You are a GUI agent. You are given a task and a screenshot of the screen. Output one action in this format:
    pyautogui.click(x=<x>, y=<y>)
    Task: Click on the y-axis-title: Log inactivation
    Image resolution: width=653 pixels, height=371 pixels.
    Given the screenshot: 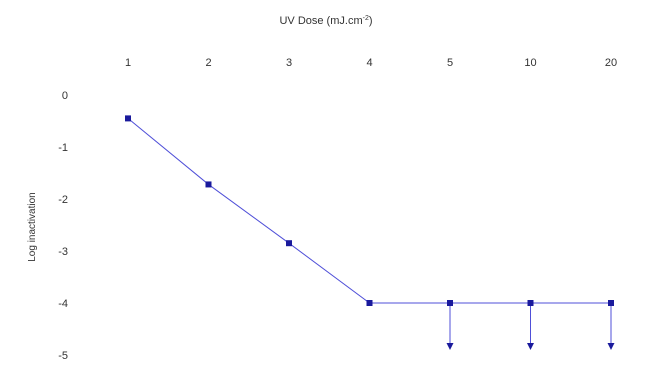 What is the action you would take?
    pyautogui.click(x=32, y=227)
    